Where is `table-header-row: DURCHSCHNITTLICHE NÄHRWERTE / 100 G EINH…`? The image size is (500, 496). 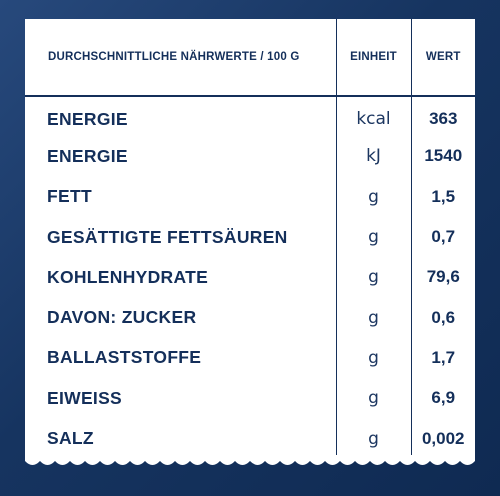
table-header-row: DURCHSCHNITTLICHE NÄHRWERTE / 100 G EINH… is located at coordinates (250, 58).